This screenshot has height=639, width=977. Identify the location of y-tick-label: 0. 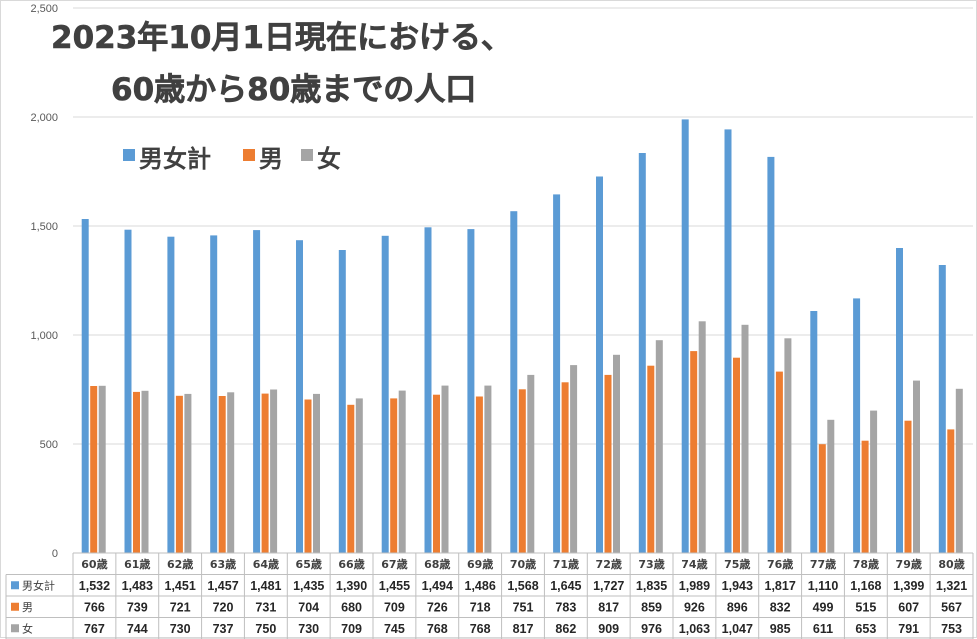
(55, 554).